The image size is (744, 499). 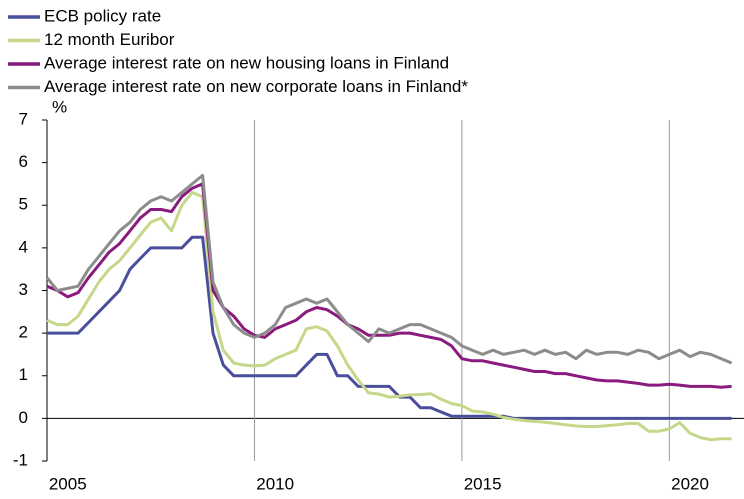 What do you see at coordinates (23, 374) in the screenshot?
I see `y-tick-label: 1` at bounding box center [23, 374].